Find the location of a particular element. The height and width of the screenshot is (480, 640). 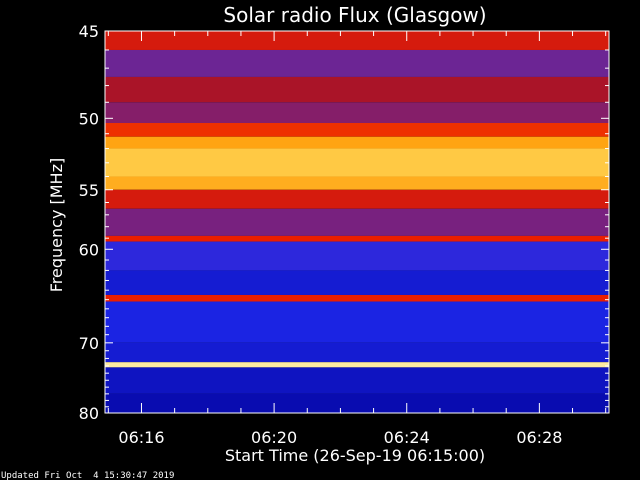

y-tick-label: 50 is located at coordinates (89, 118).